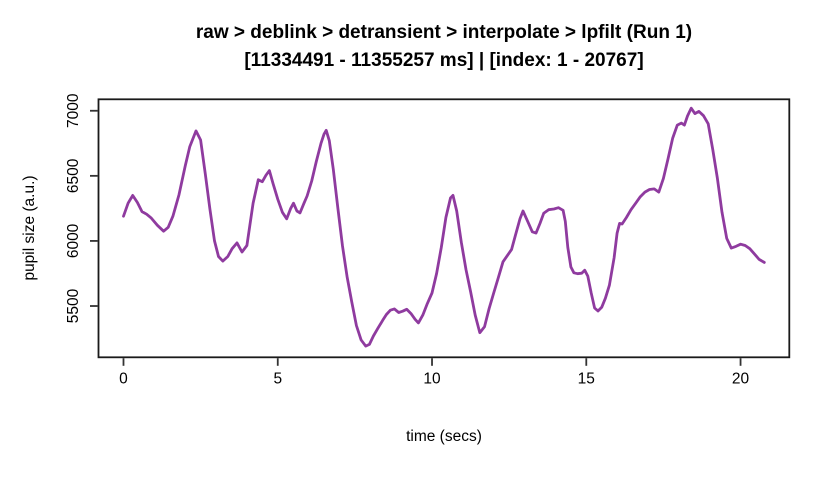  I want to click on x-axis-label: time (secs), so click(444, 436).